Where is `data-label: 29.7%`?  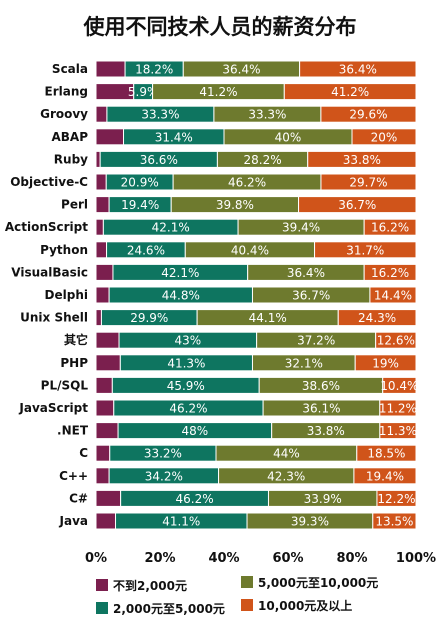 data-label: 29.7% is located at coordinates (368, 183).